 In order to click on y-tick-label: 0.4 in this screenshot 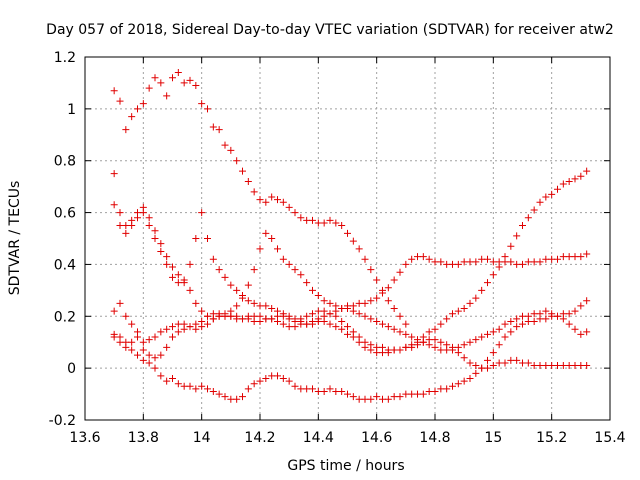, I will do `click(65, 265)`.